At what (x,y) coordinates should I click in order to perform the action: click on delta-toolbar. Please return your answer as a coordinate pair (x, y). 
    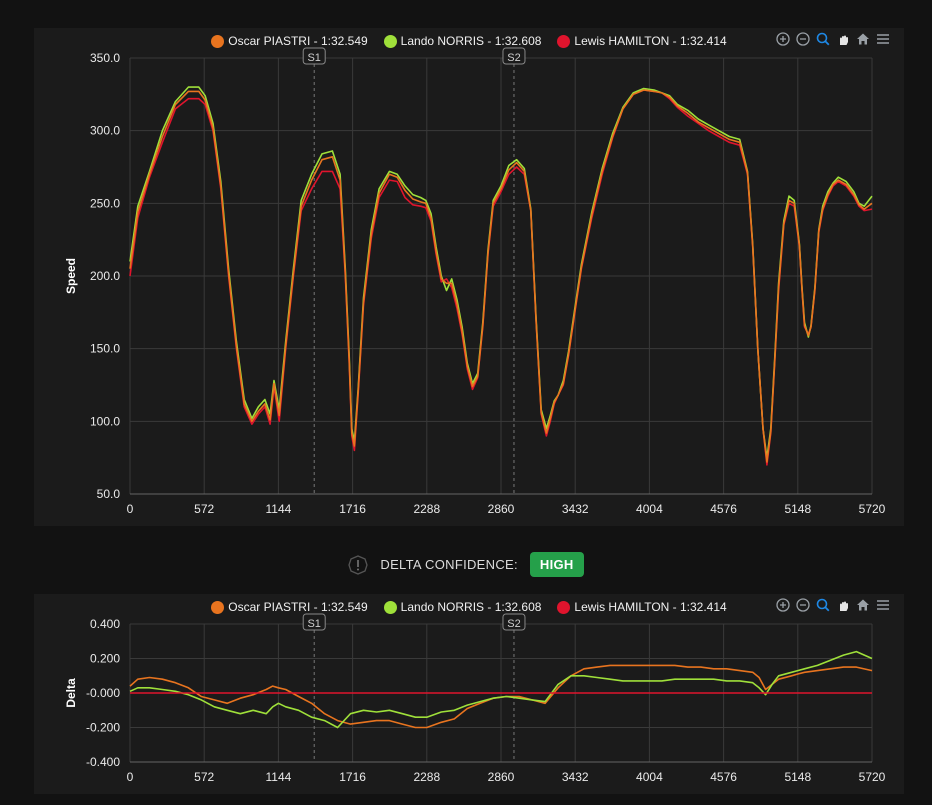
    Looking at the image, I should click on (833, 605).